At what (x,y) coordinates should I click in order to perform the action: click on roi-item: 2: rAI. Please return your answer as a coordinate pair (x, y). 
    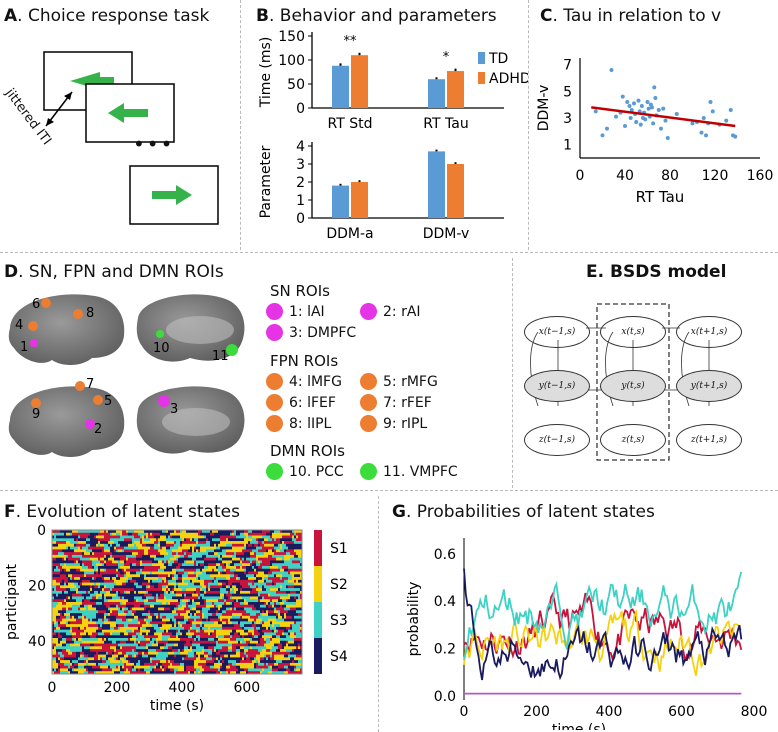
    Looking at the image, I should click on (390, 311).